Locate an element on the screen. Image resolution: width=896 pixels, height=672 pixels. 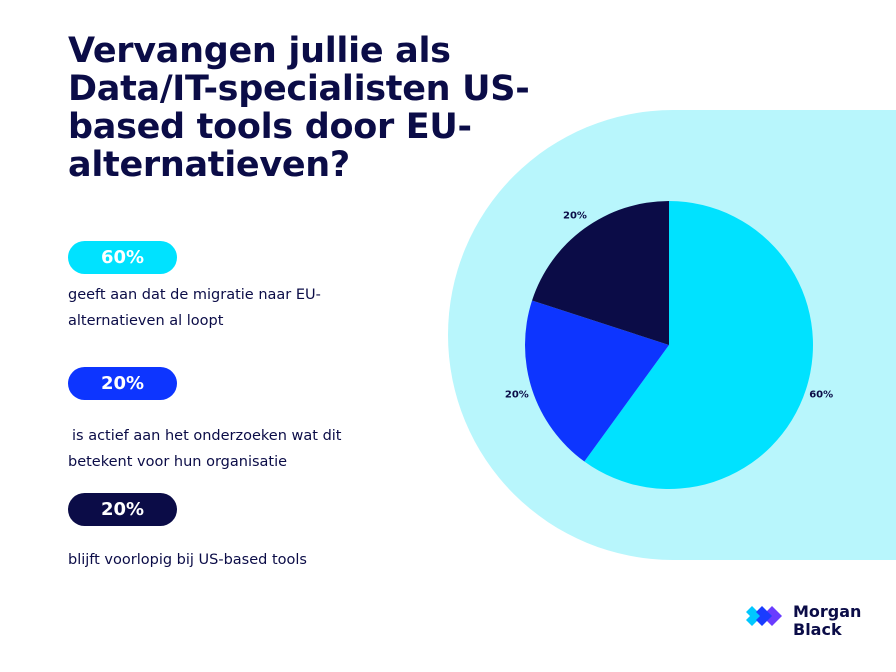
logo-text: Black is located at coordinates (817, 629).